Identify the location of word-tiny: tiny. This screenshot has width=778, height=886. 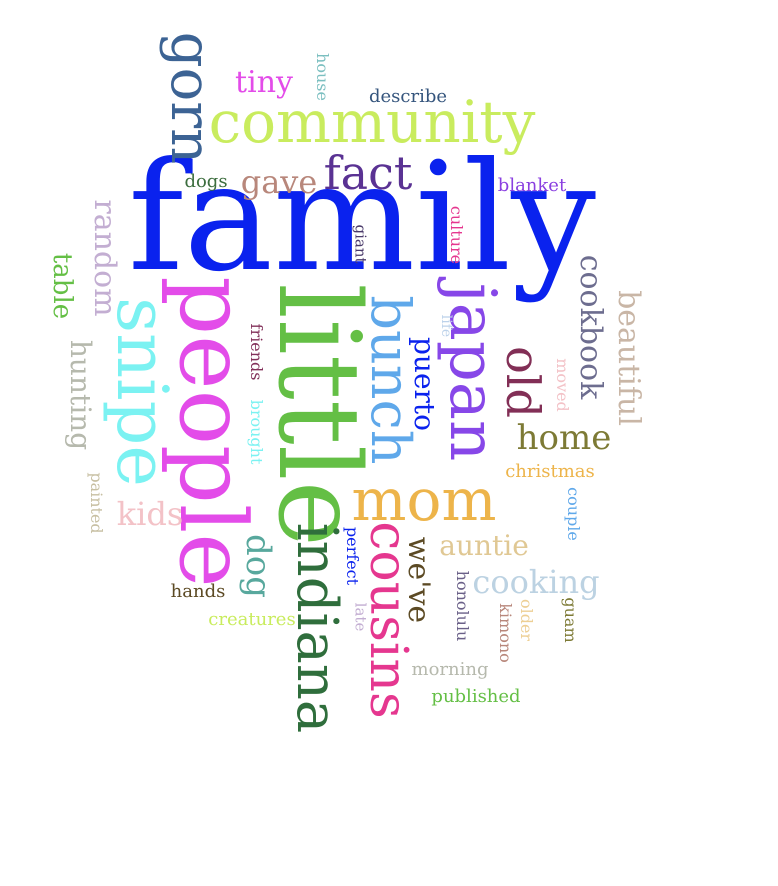
(264, 82).